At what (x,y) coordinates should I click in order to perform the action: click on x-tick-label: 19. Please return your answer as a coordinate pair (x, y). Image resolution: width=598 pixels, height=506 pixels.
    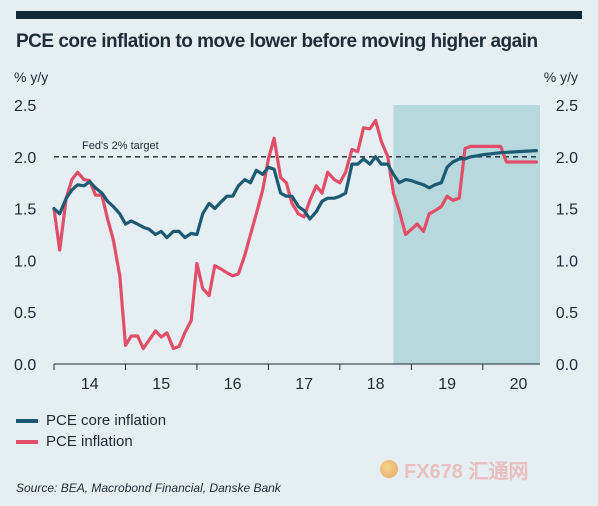
    Looking at the image, I should click on (447, 384).